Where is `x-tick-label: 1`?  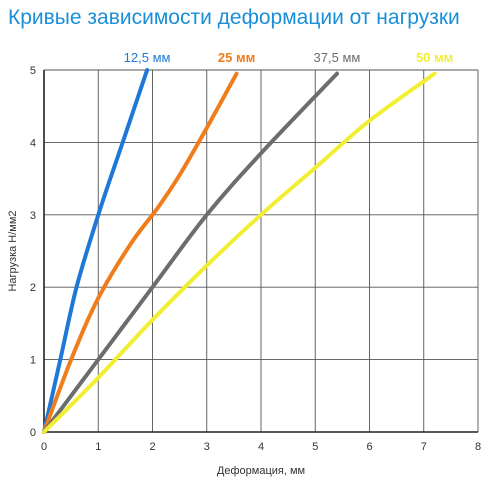 x-tick-label: 1 is located at coordinates (98, 447).